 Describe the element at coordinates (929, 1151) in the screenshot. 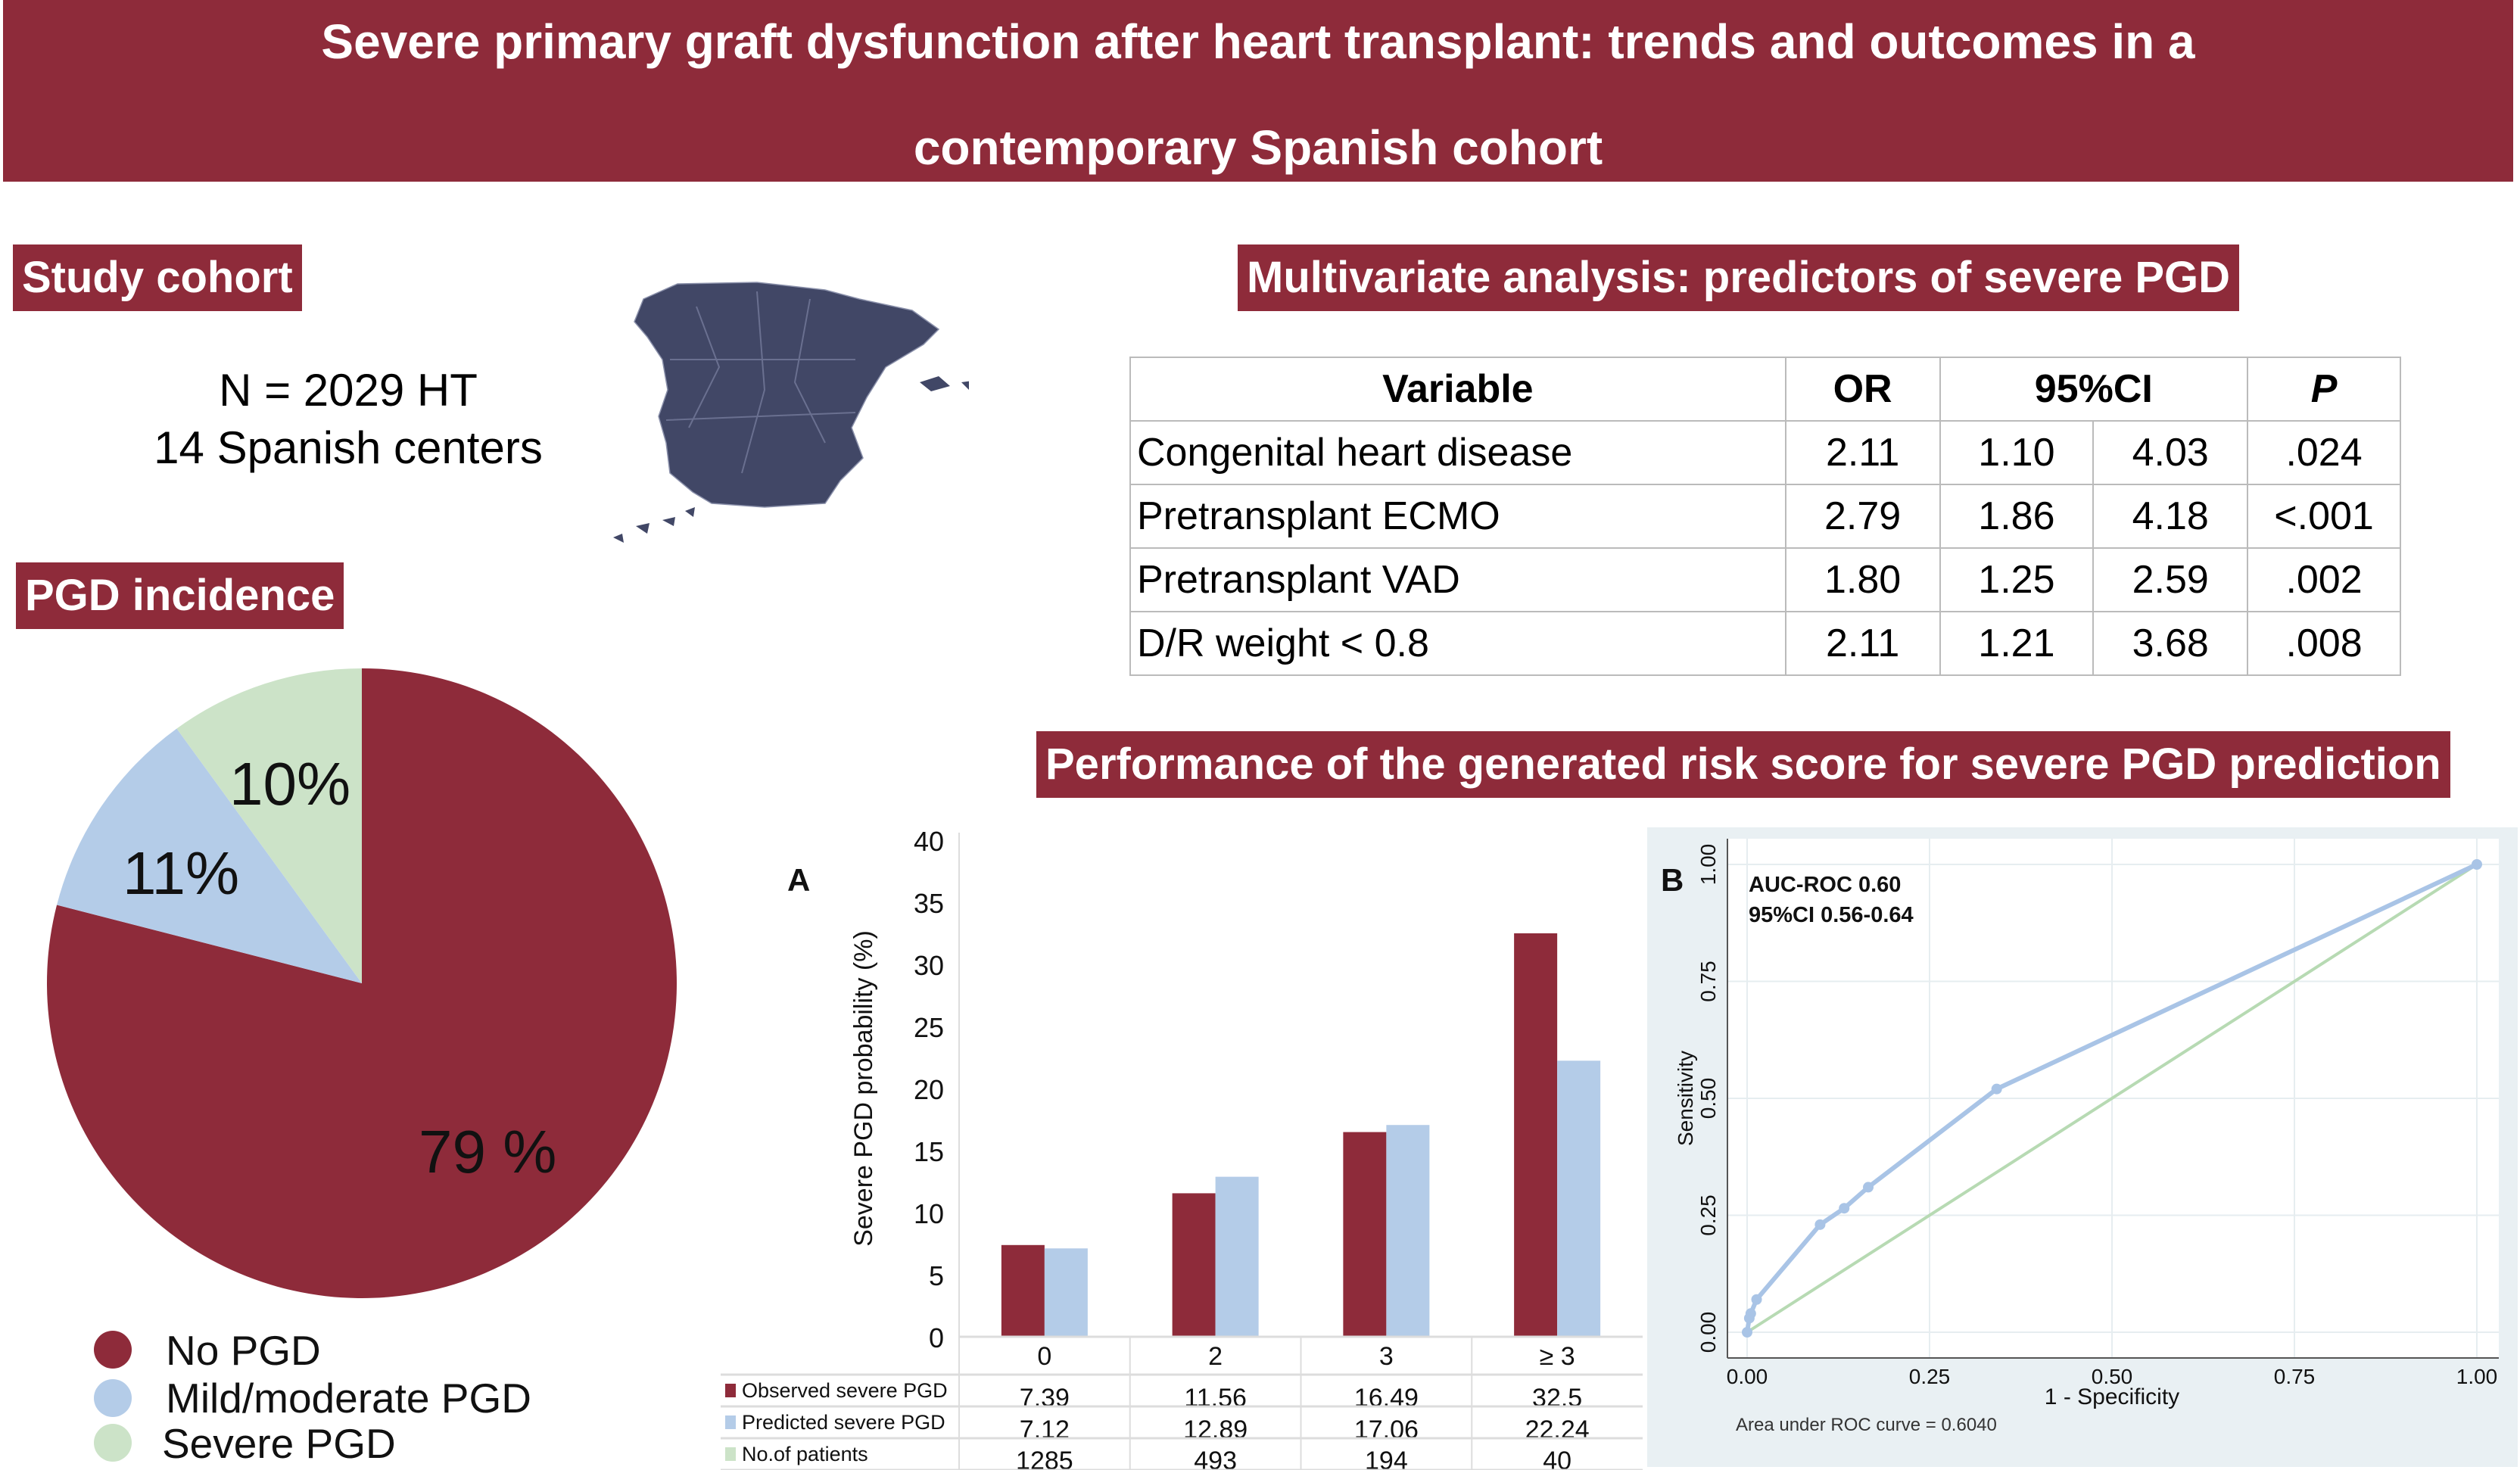

I see `y-tick-label: 15` at that location.